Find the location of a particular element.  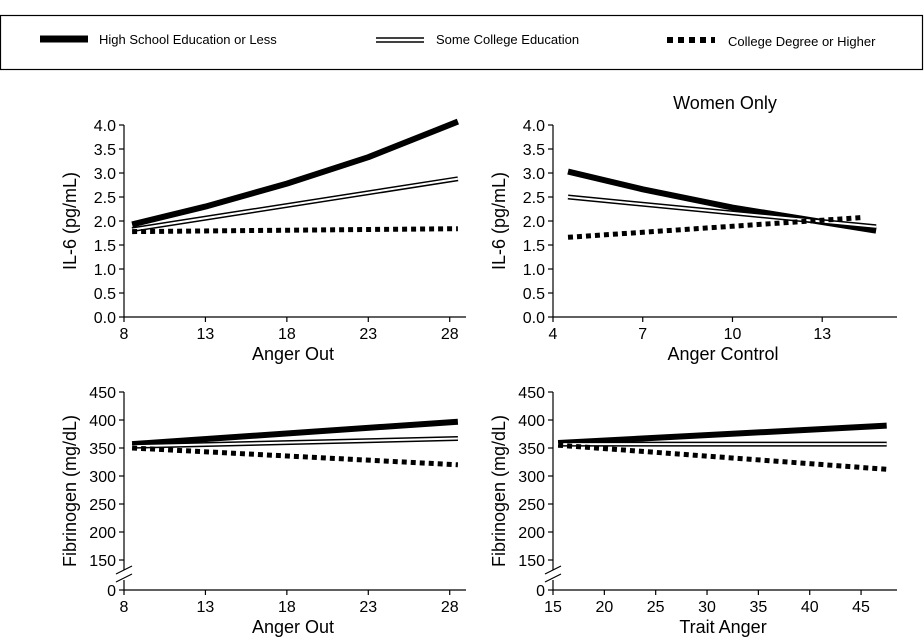

x-axis-label: Trait Anger is located at coordinates (722, 627).